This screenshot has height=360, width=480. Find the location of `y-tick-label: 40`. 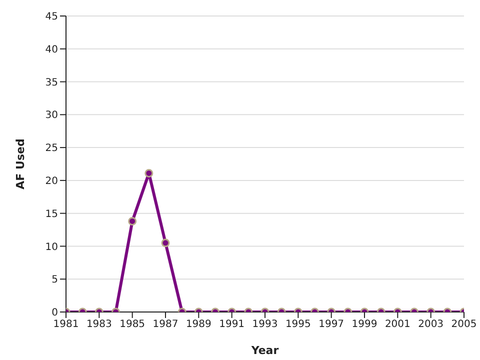

y-tick-label: 40 is located at coordinates (51, 50).